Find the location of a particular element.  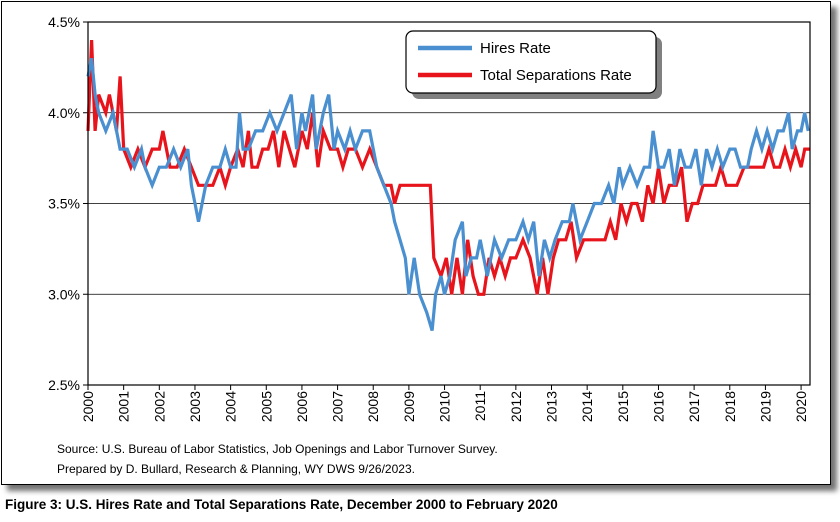

y-tick-label: 4.0% is located at coordinates (64, 113).